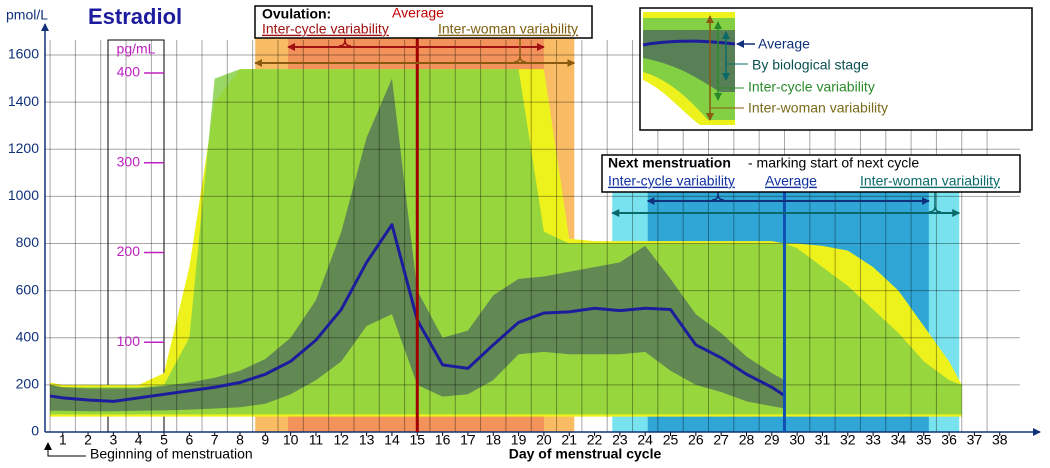 The height and width of the screenshot is (468, 1050). Describe the element at coordinates (519, 440) in the screenshot. I see `x-tick-label: 19` at that location.